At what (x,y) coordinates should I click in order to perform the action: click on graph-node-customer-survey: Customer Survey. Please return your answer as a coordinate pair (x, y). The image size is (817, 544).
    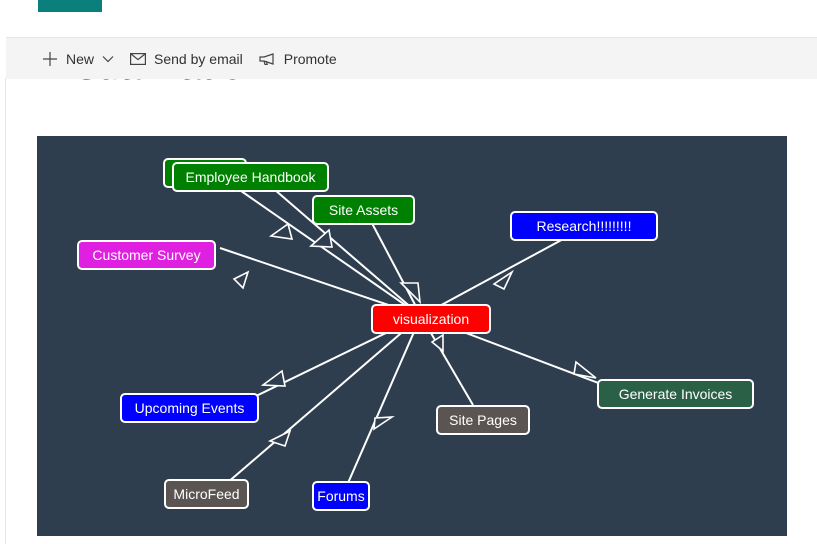
    Looking at the image, I should click on (146, 255).